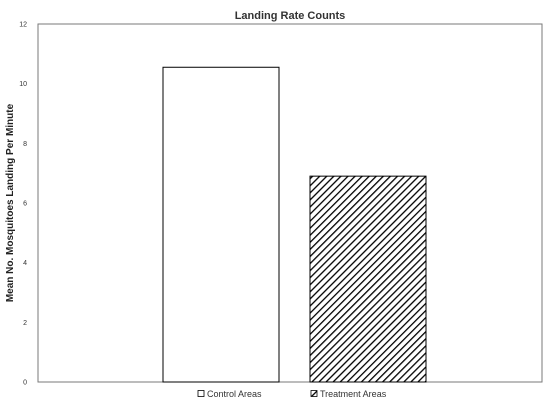  Describe the element at coordinates (25, 144) in the screenshot. I see `y-tick-label: 8` at that location.